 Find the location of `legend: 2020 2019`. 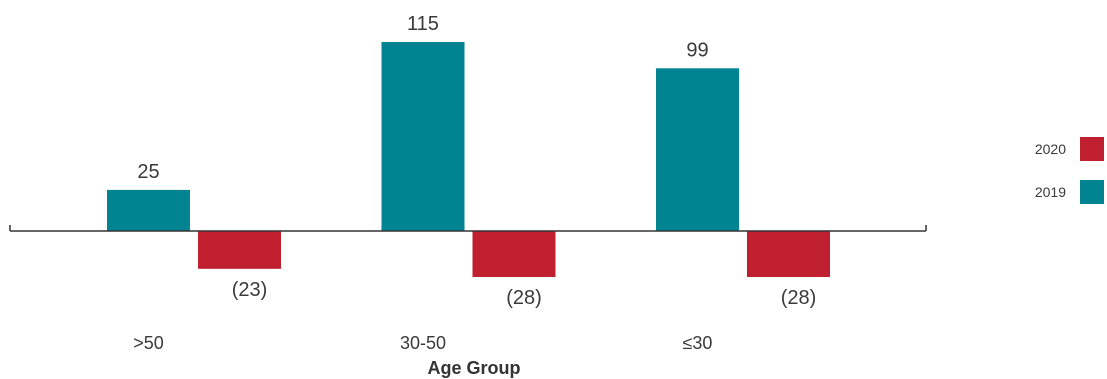

legend: 2020 2019 is located at coordinates (1069, 170).